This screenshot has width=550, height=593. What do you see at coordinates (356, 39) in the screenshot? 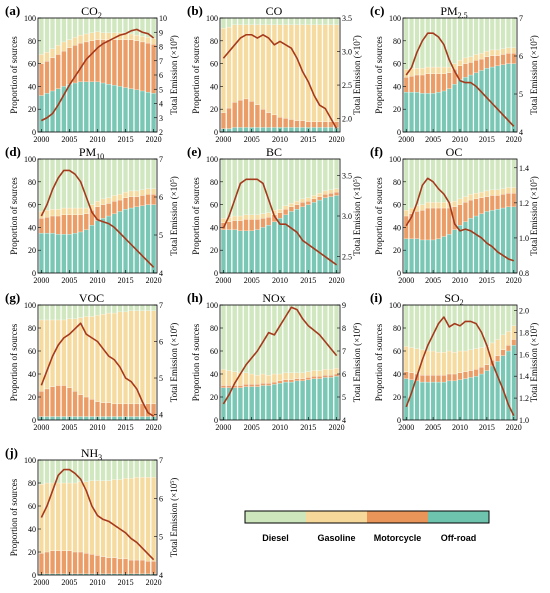
I see `y2-axis-label-exponent: 7` at bounding box center [356, 39].